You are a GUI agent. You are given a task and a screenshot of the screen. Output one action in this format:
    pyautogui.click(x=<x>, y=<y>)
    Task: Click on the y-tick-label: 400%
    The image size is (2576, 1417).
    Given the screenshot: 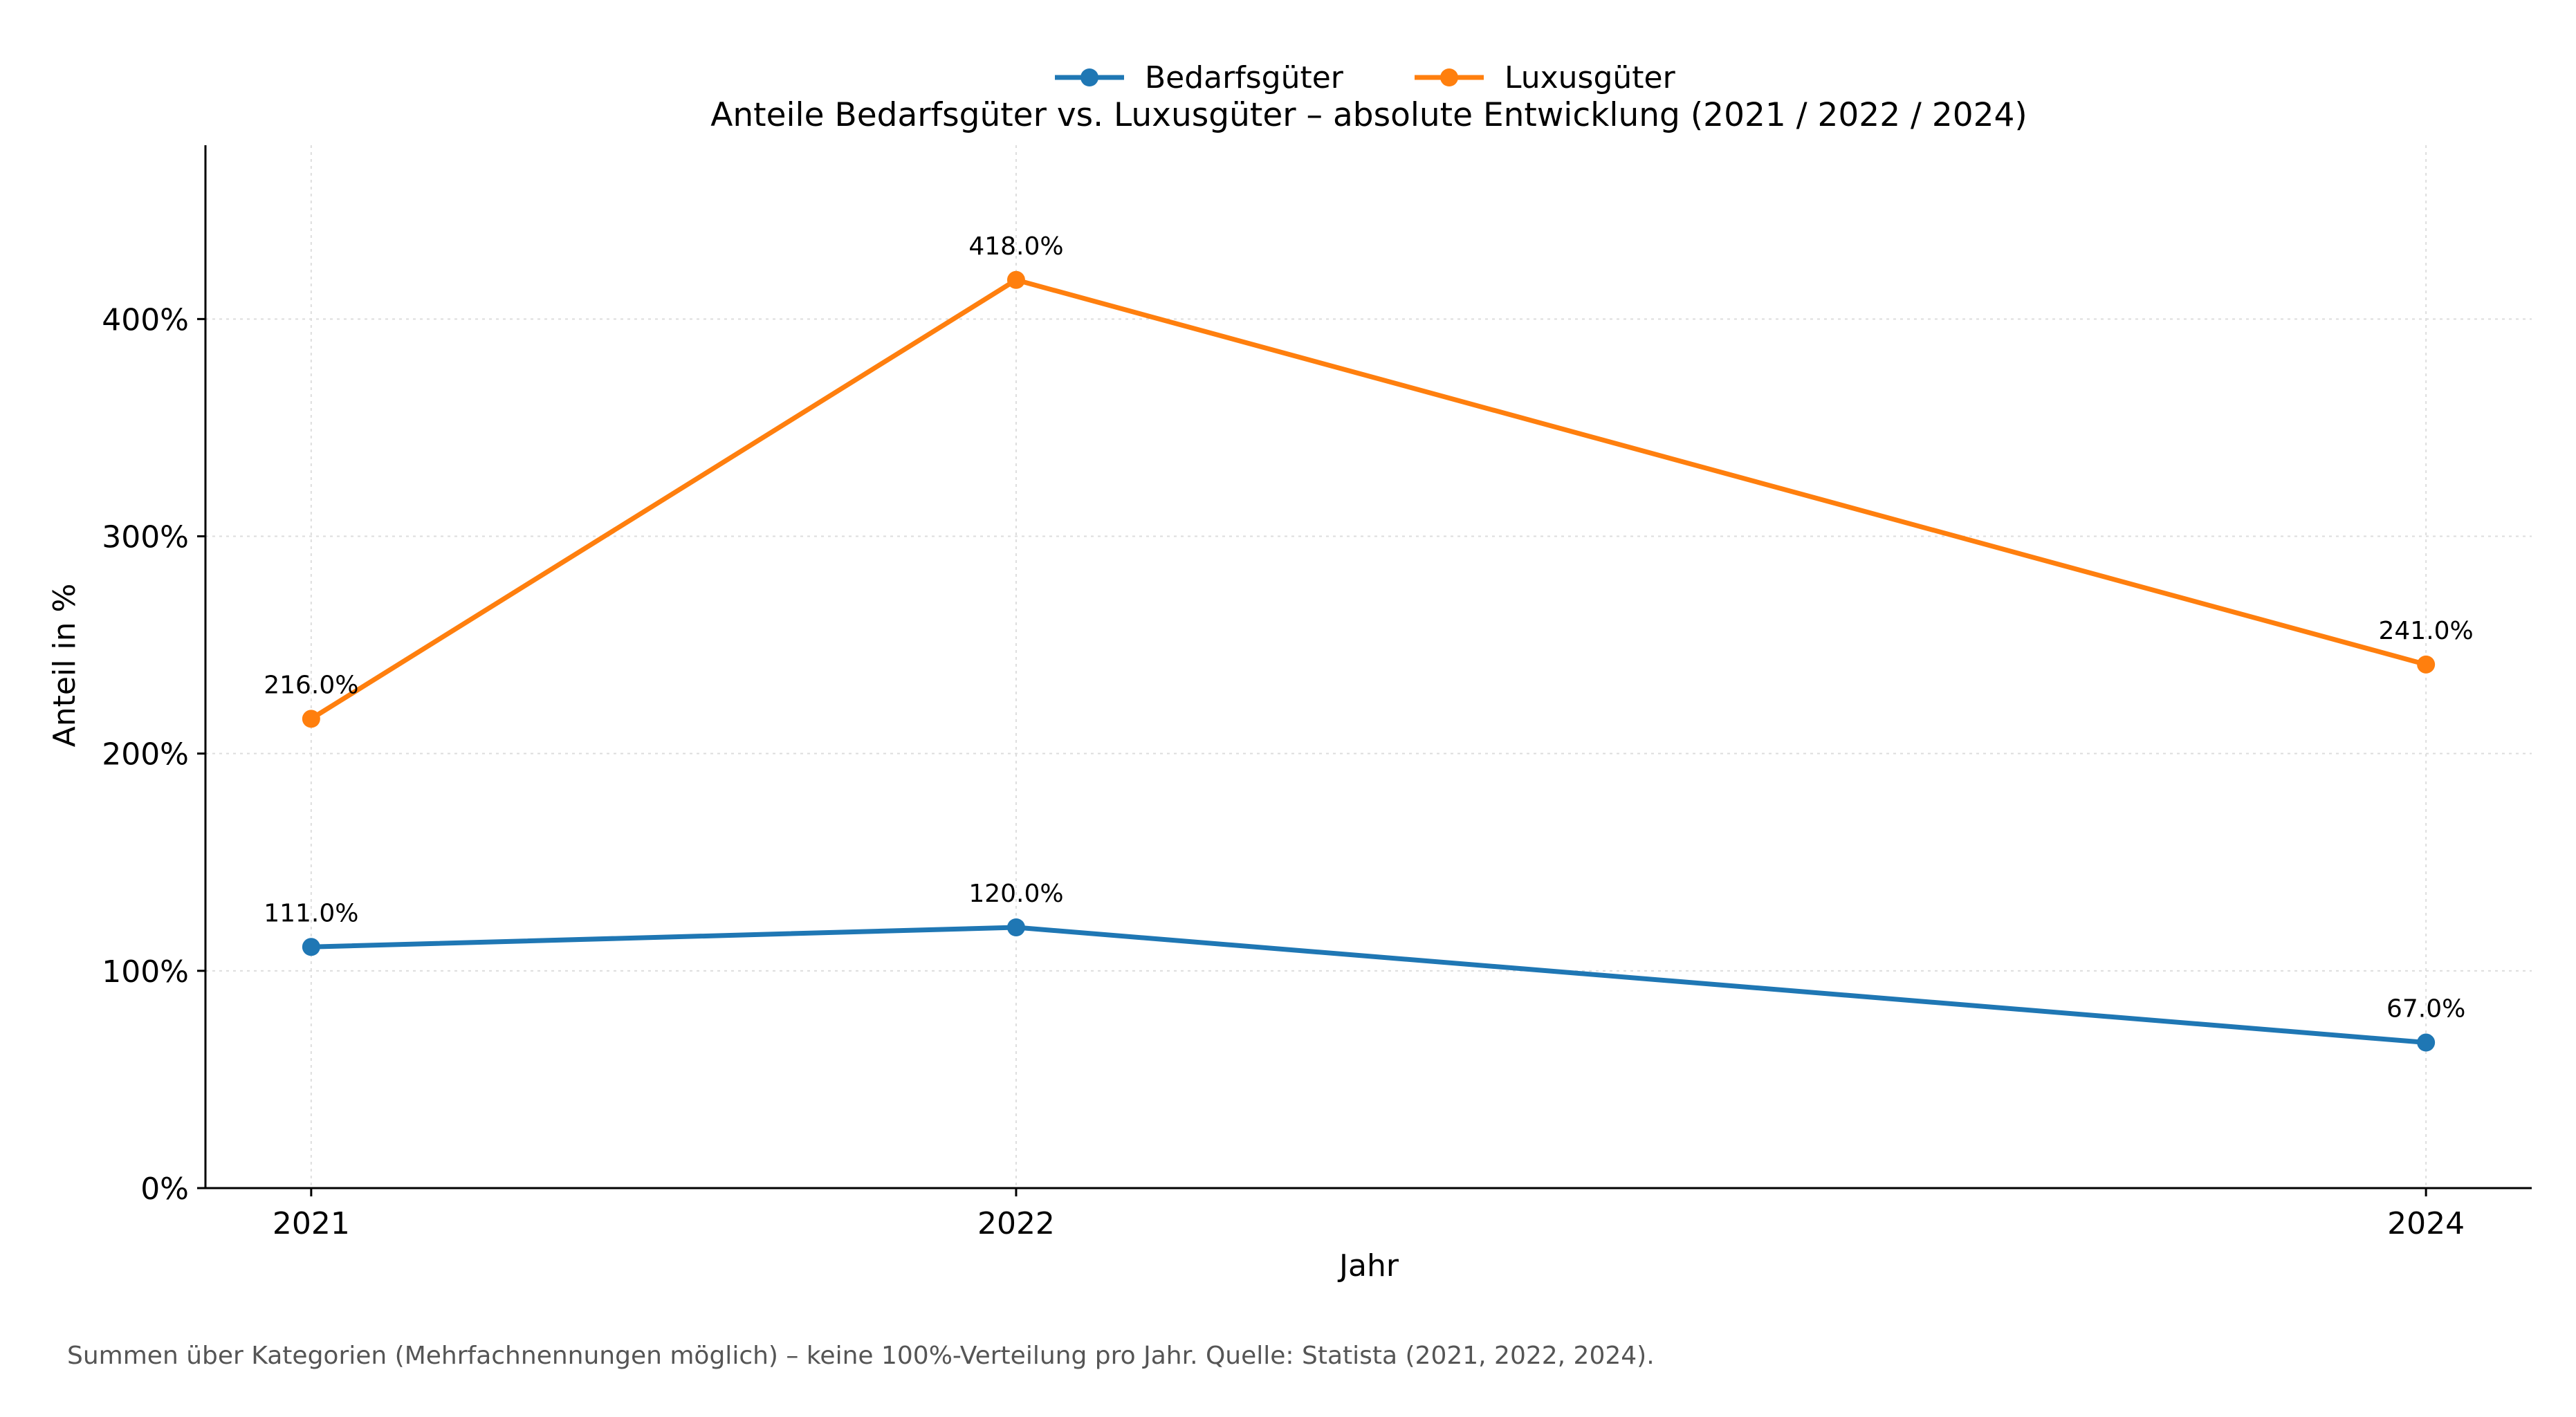 What is the action you would take?
    pyautogui.click(x=145, y=319)
    